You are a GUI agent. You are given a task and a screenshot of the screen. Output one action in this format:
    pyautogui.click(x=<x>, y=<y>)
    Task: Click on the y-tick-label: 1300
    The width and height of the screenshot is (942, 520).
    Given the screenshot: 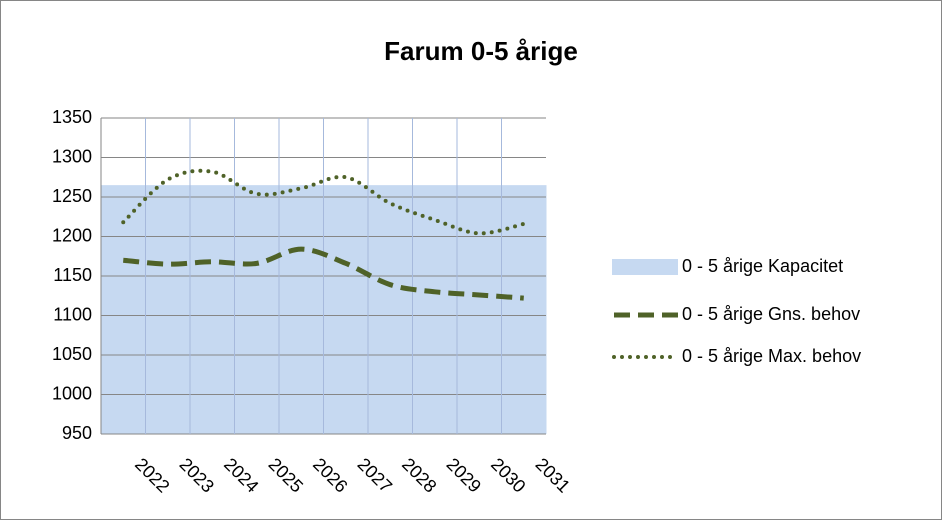 What is the action you would take?
    pyautogui.click(x=72, y=156)
    